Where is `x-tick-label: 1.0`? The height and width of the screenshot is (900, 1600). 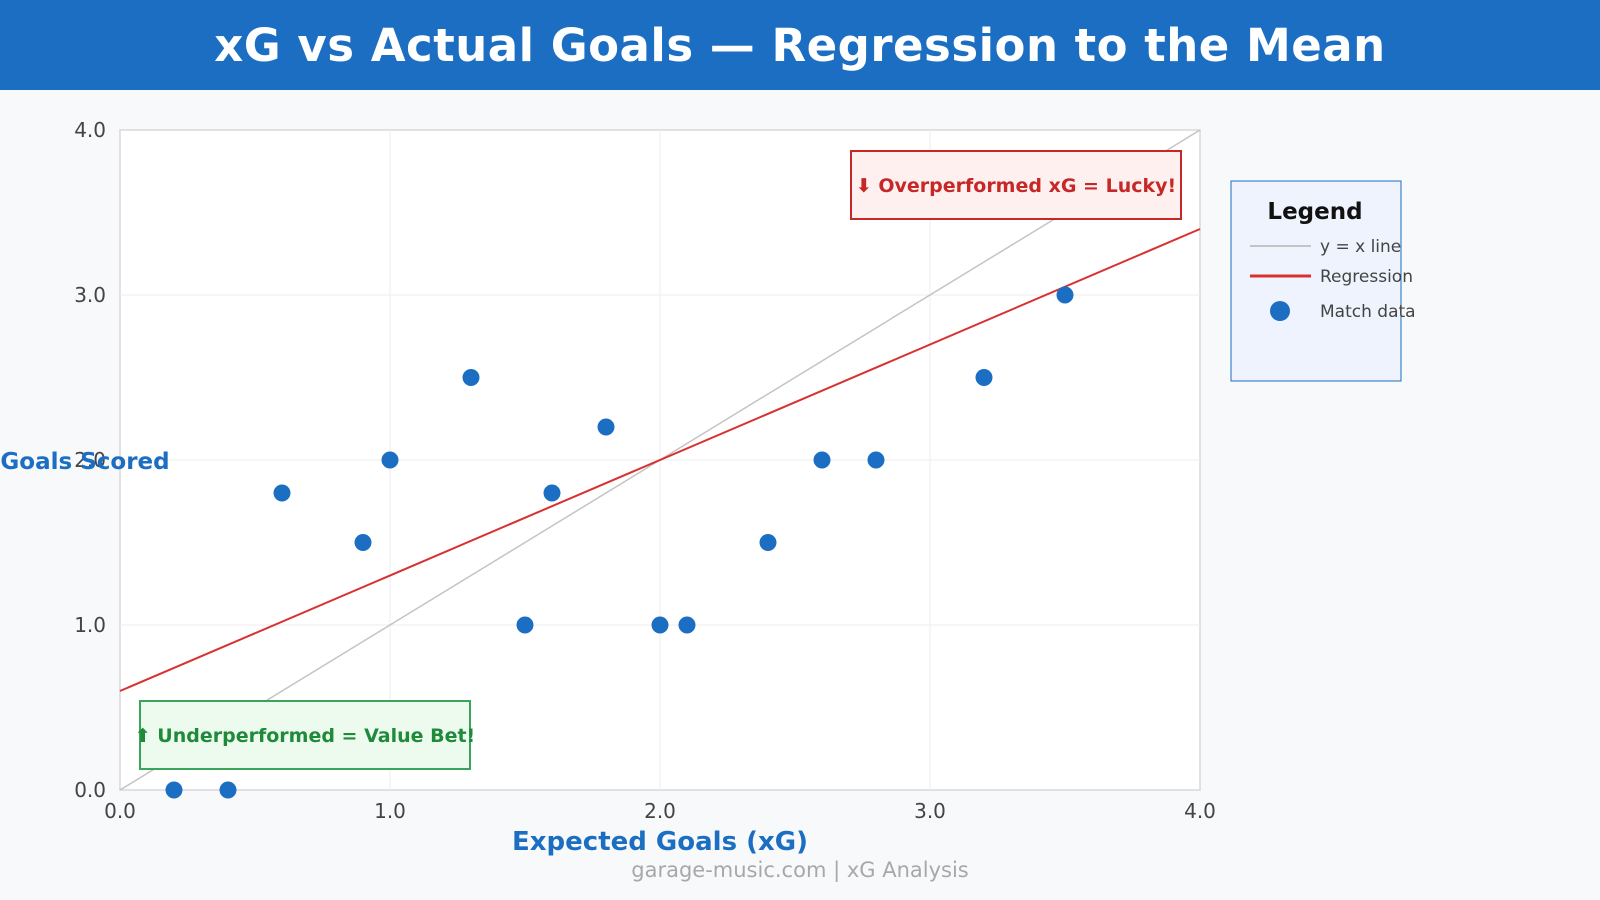
x-tick-label: 1.0 is located at coordinates (390, 811).